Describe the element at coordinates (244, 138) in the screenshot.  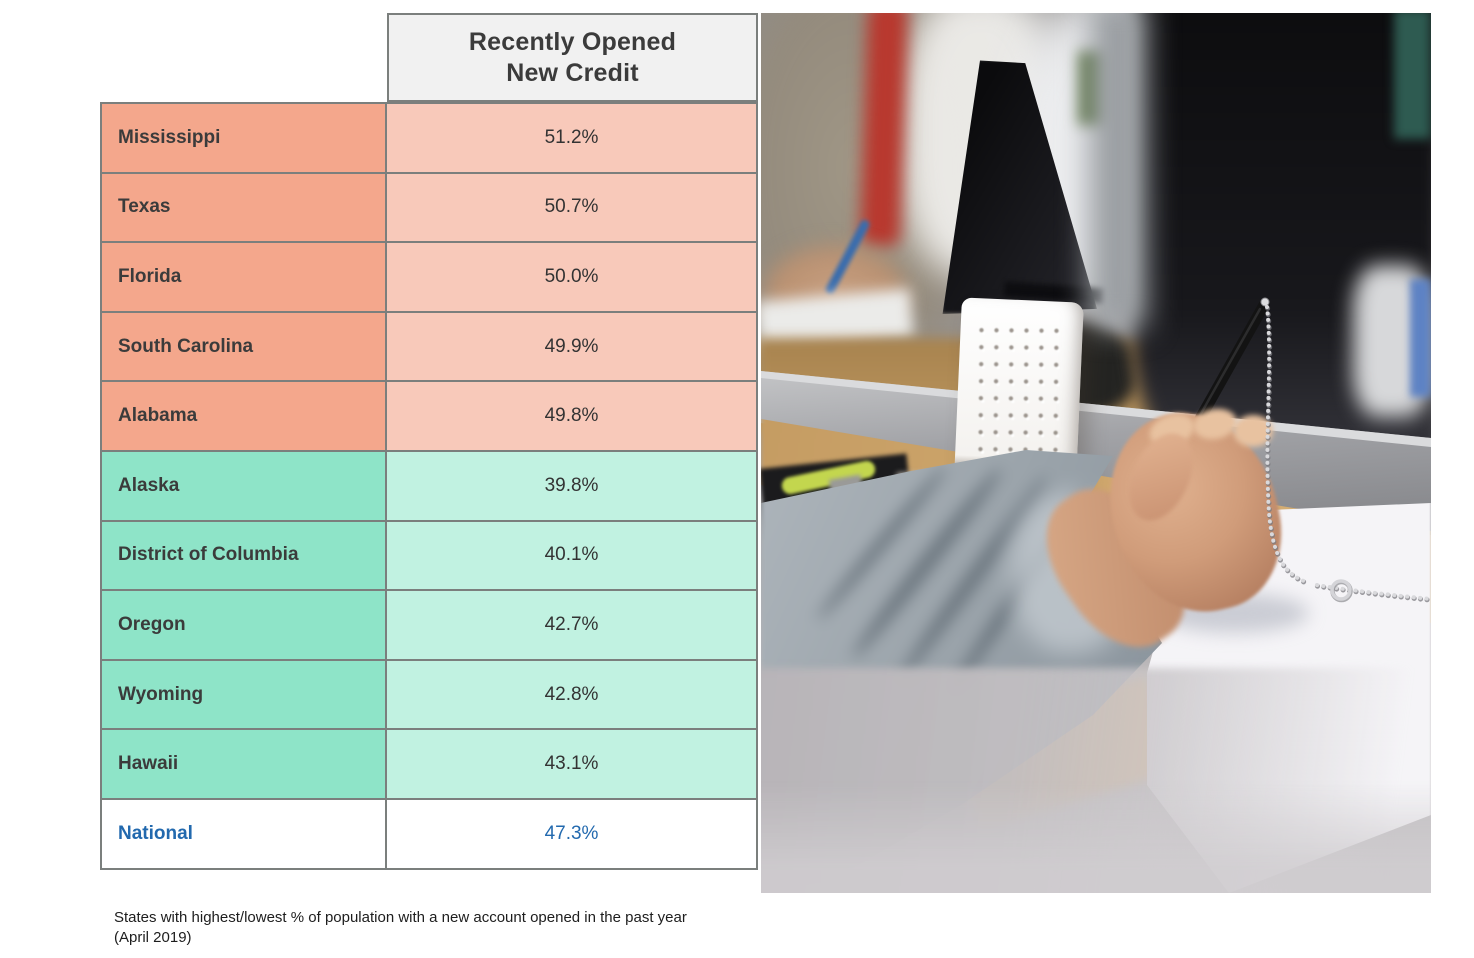
I see `state-name: Mississippi` at that location.